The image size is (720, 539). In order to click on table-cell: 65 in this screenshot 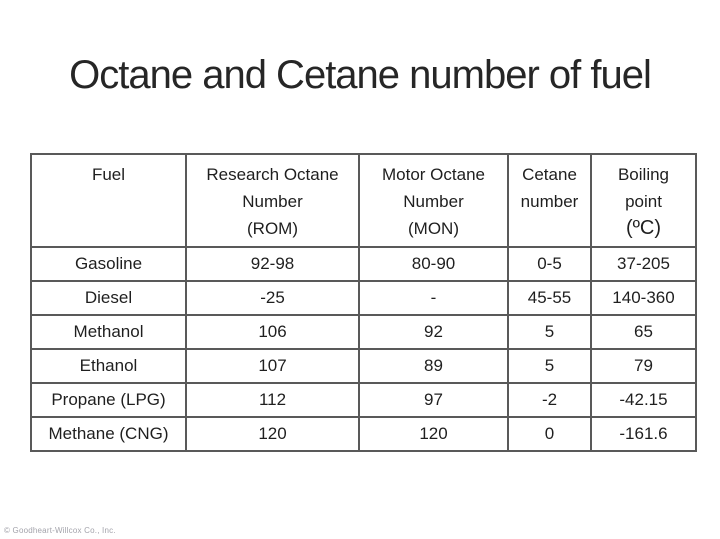, I will do `click(643, 332)`.